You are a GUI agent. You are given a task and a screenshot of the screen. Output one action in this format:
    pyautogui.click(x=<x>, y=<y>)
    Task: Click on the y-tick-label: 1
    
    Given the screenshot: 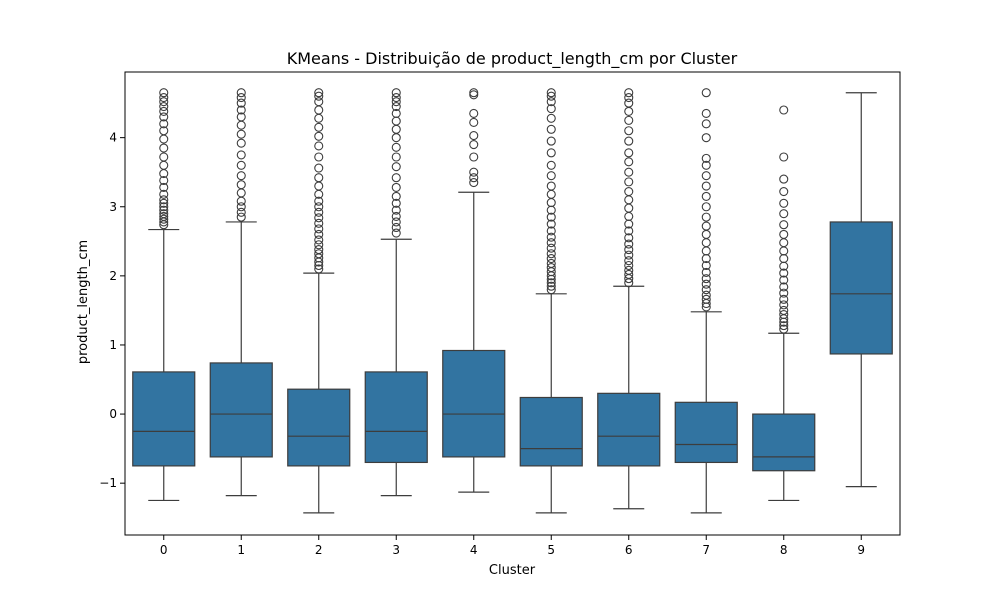 What is the action you would take?
    pyautogui.click(x=113, y=345)
    